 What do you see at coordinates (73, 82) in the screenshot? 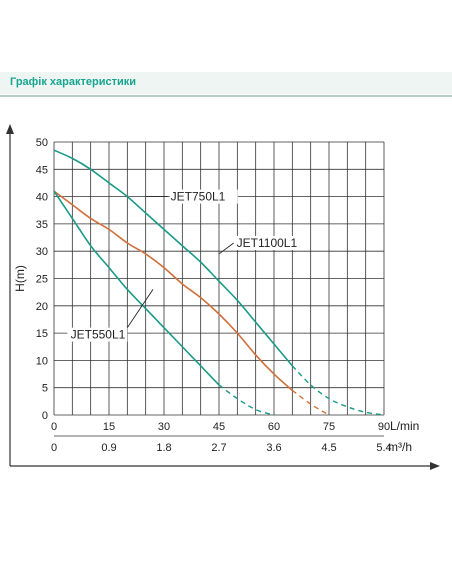
I see `section-title: Графік характеристики` at bounding box center [73, 82].